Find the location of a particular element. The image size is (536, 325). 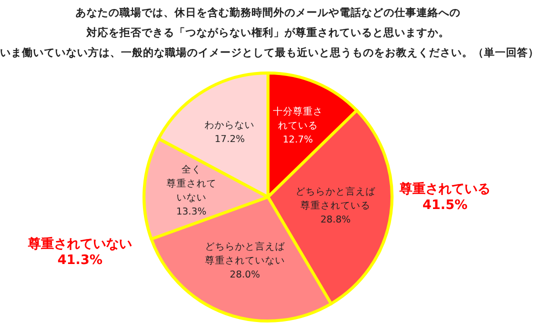

text: いま働いていない方は、一般的な職場のイメージとして最も近いと思うものをお教えください。（単一回答） is located at coordinates (268, 53).